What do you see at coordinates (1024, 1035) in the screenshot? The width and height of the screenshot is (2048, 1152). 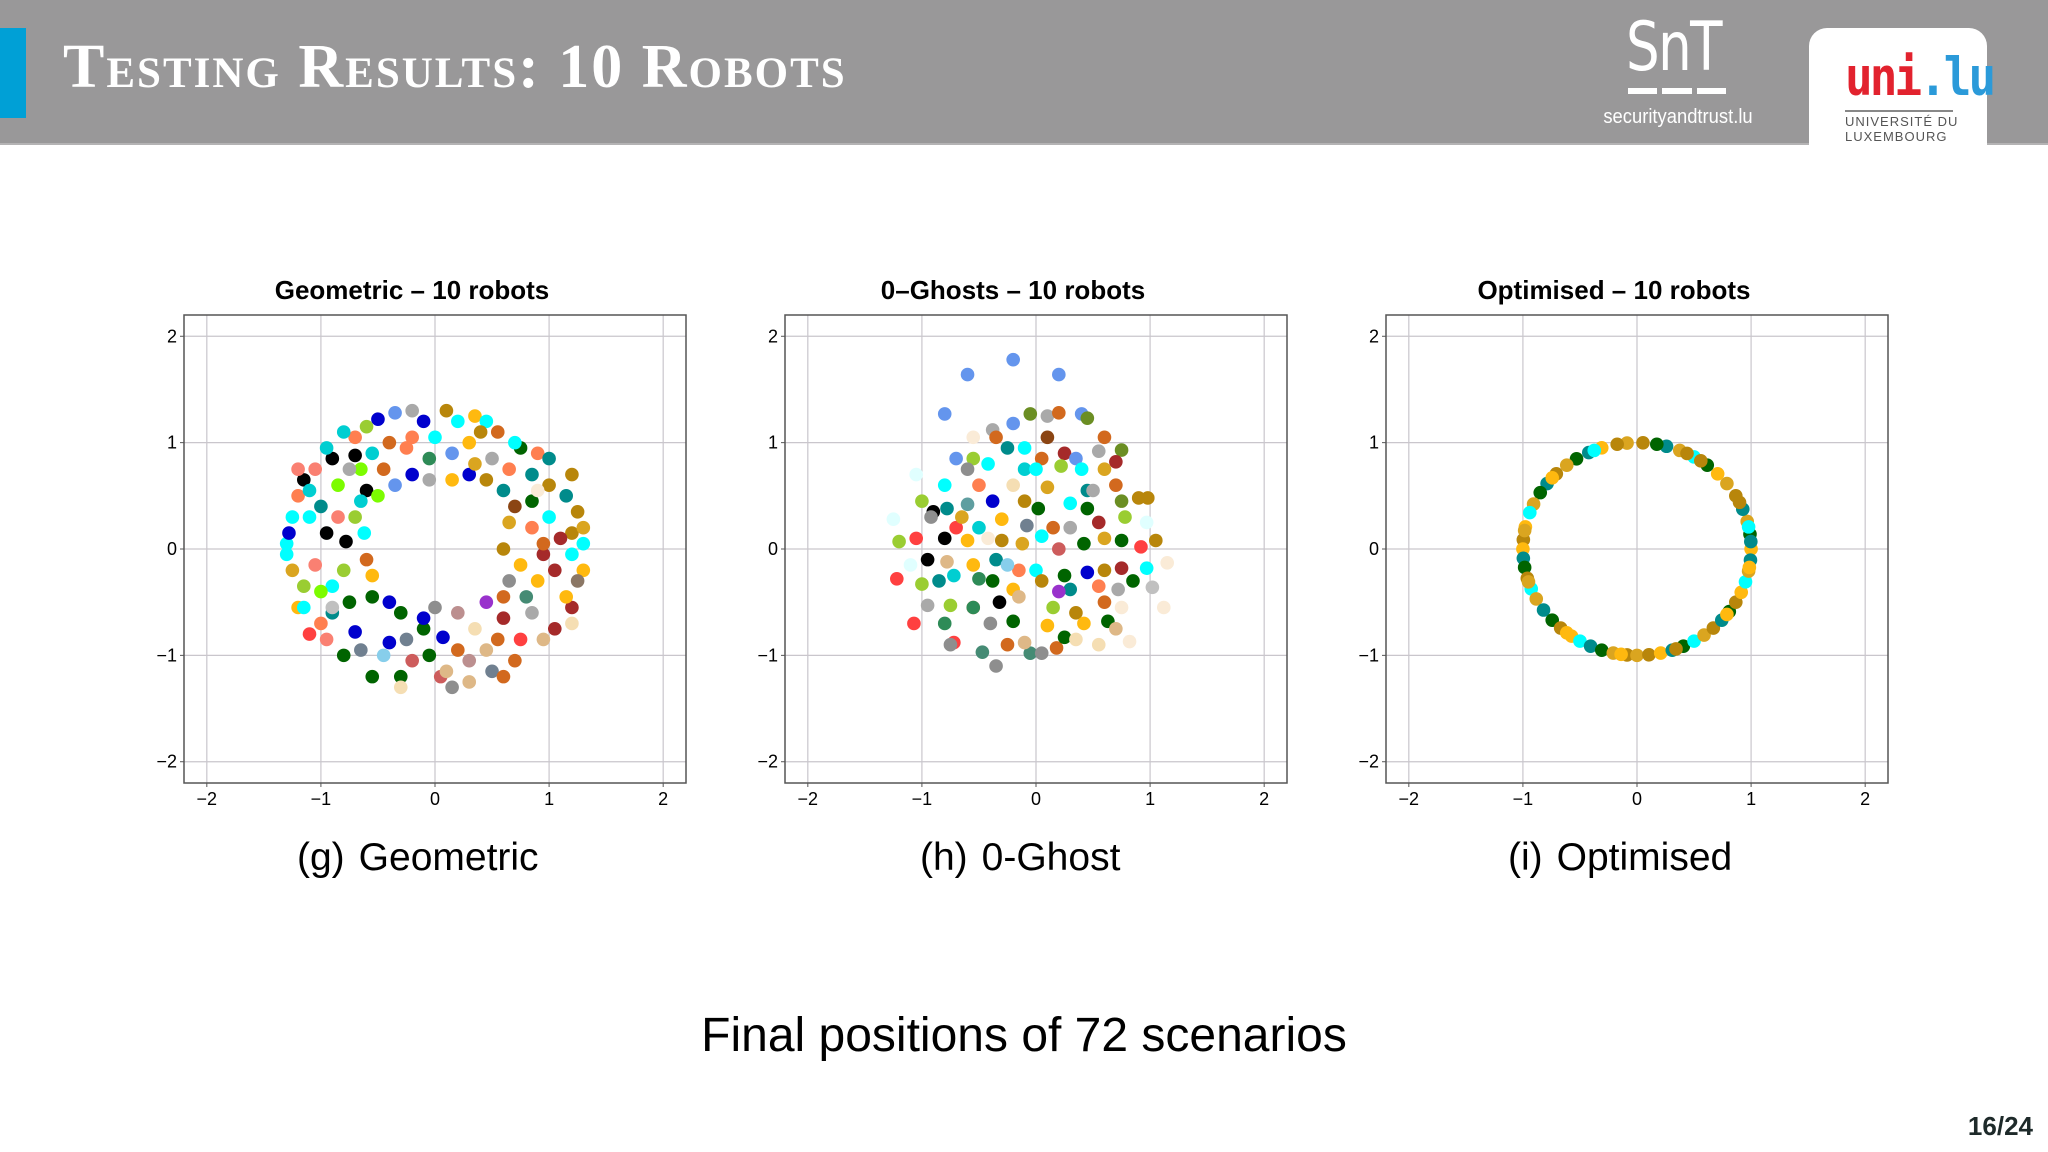 I see `slide-footer-text: Final positions of 72 scenarios` at bounding box center [1024, 1035].